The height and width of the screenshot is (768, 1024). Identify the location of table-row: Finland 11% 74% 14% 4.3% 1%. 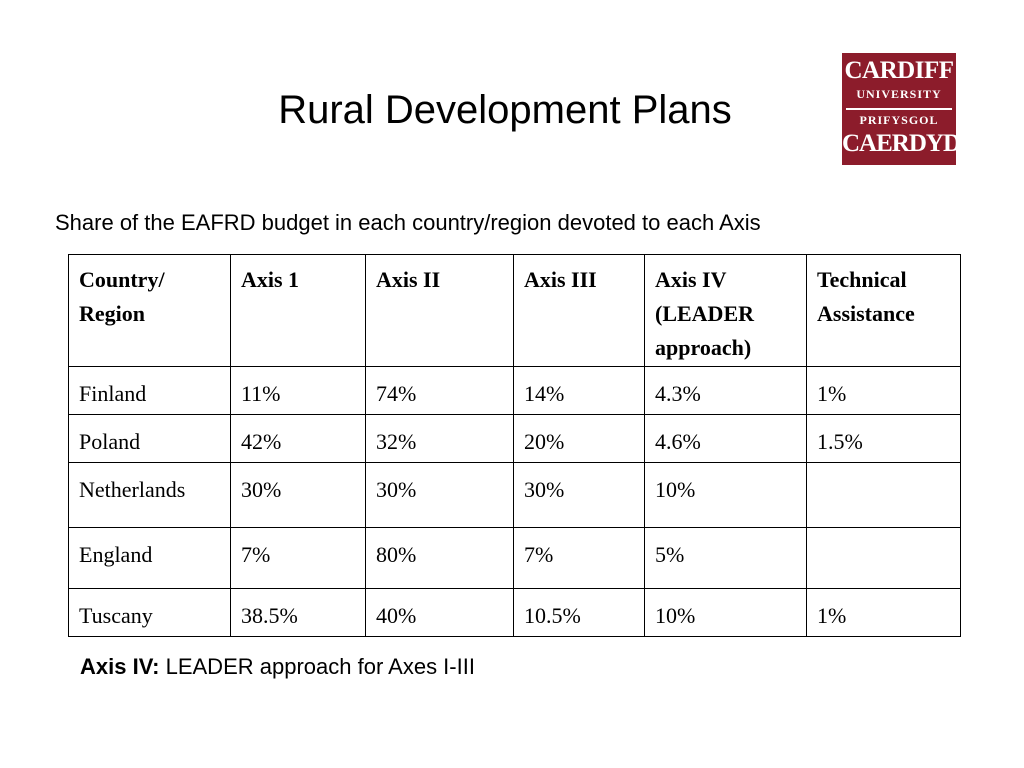
(514, 390).